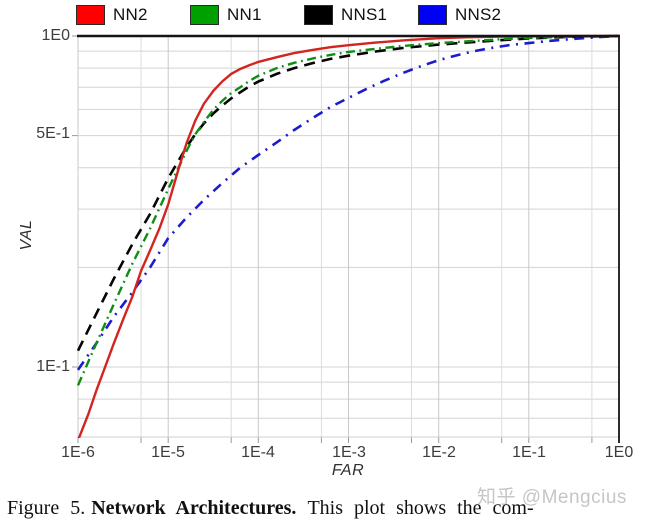 The width and height of the screenshot is (645, 528). What do you see at coordinates (420, 508) in the screenshot?
I see `caption-text: This plot shows the com-` at bounding box center [420, 508].